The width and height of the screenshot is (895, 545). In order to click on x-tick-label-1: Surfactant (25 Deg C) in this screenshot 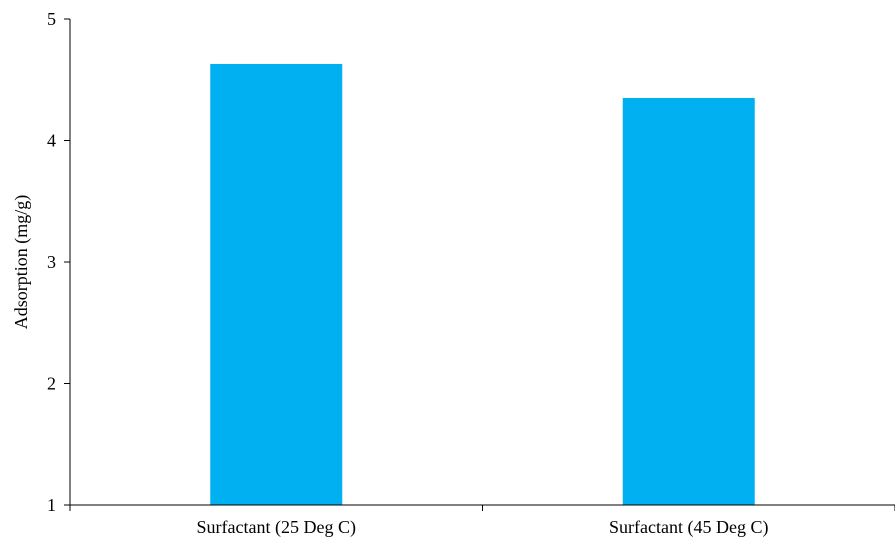, I will do `click(276, 527)`.